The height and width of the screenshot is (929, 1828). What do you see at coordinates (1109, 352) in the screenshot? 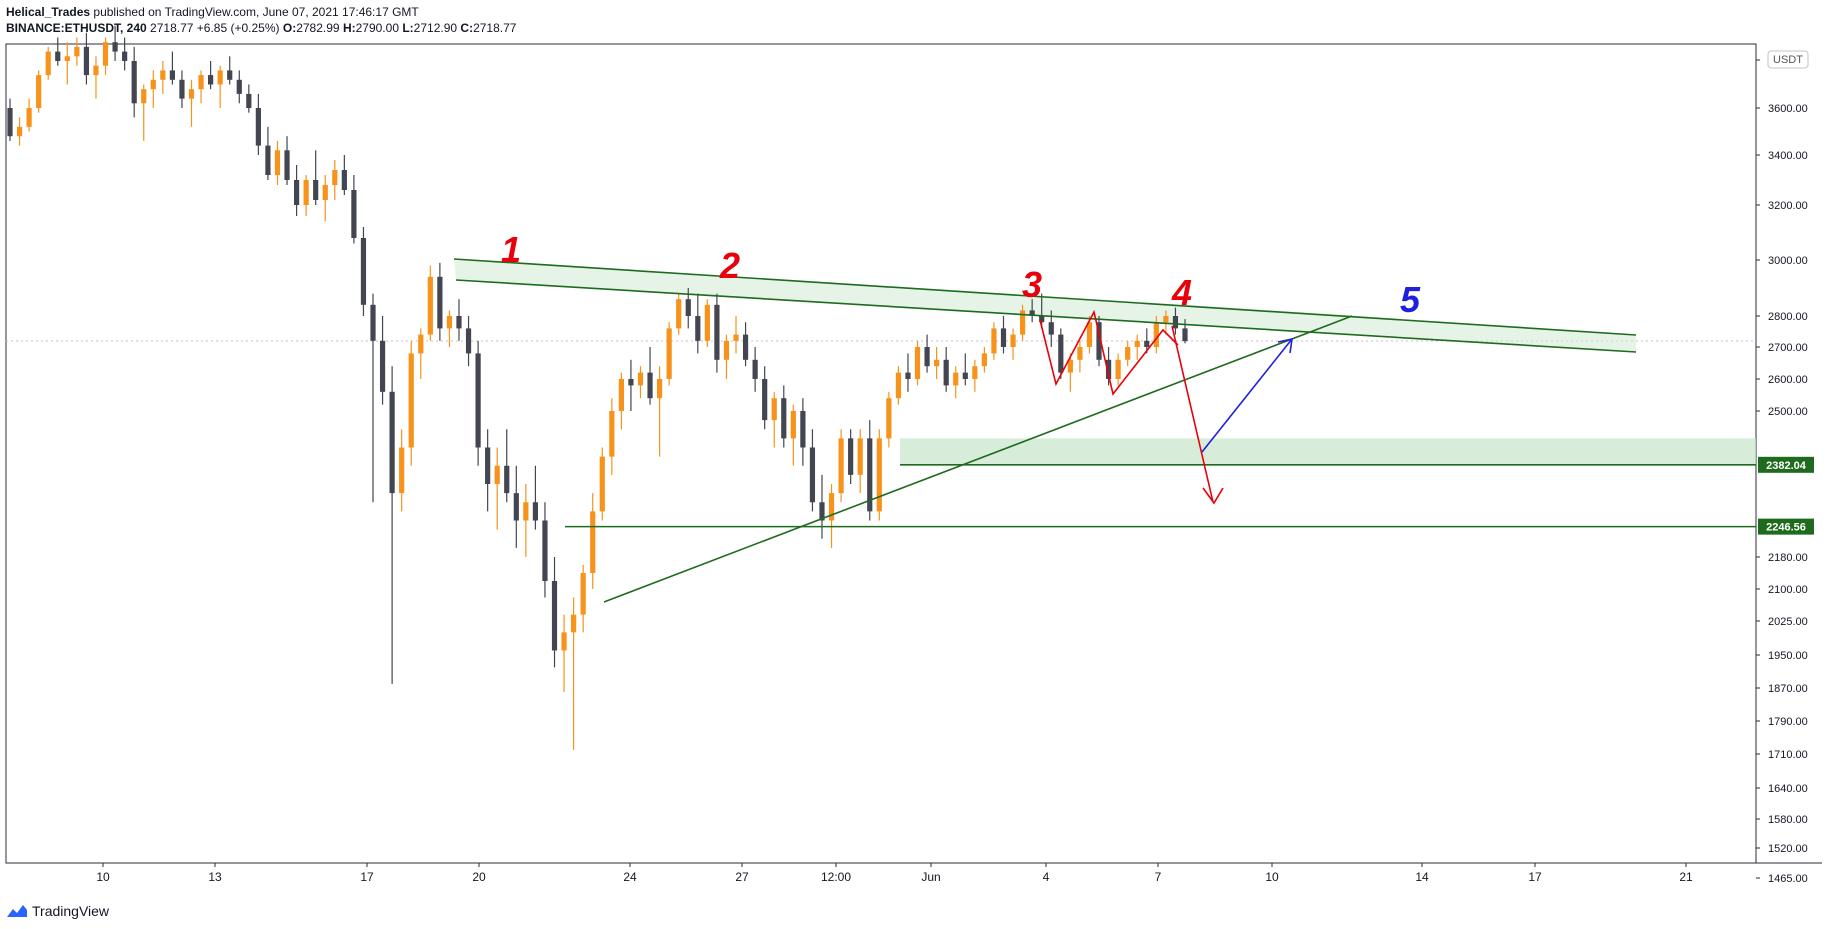
I see `wave-path` at bounding box center [1109, 352].